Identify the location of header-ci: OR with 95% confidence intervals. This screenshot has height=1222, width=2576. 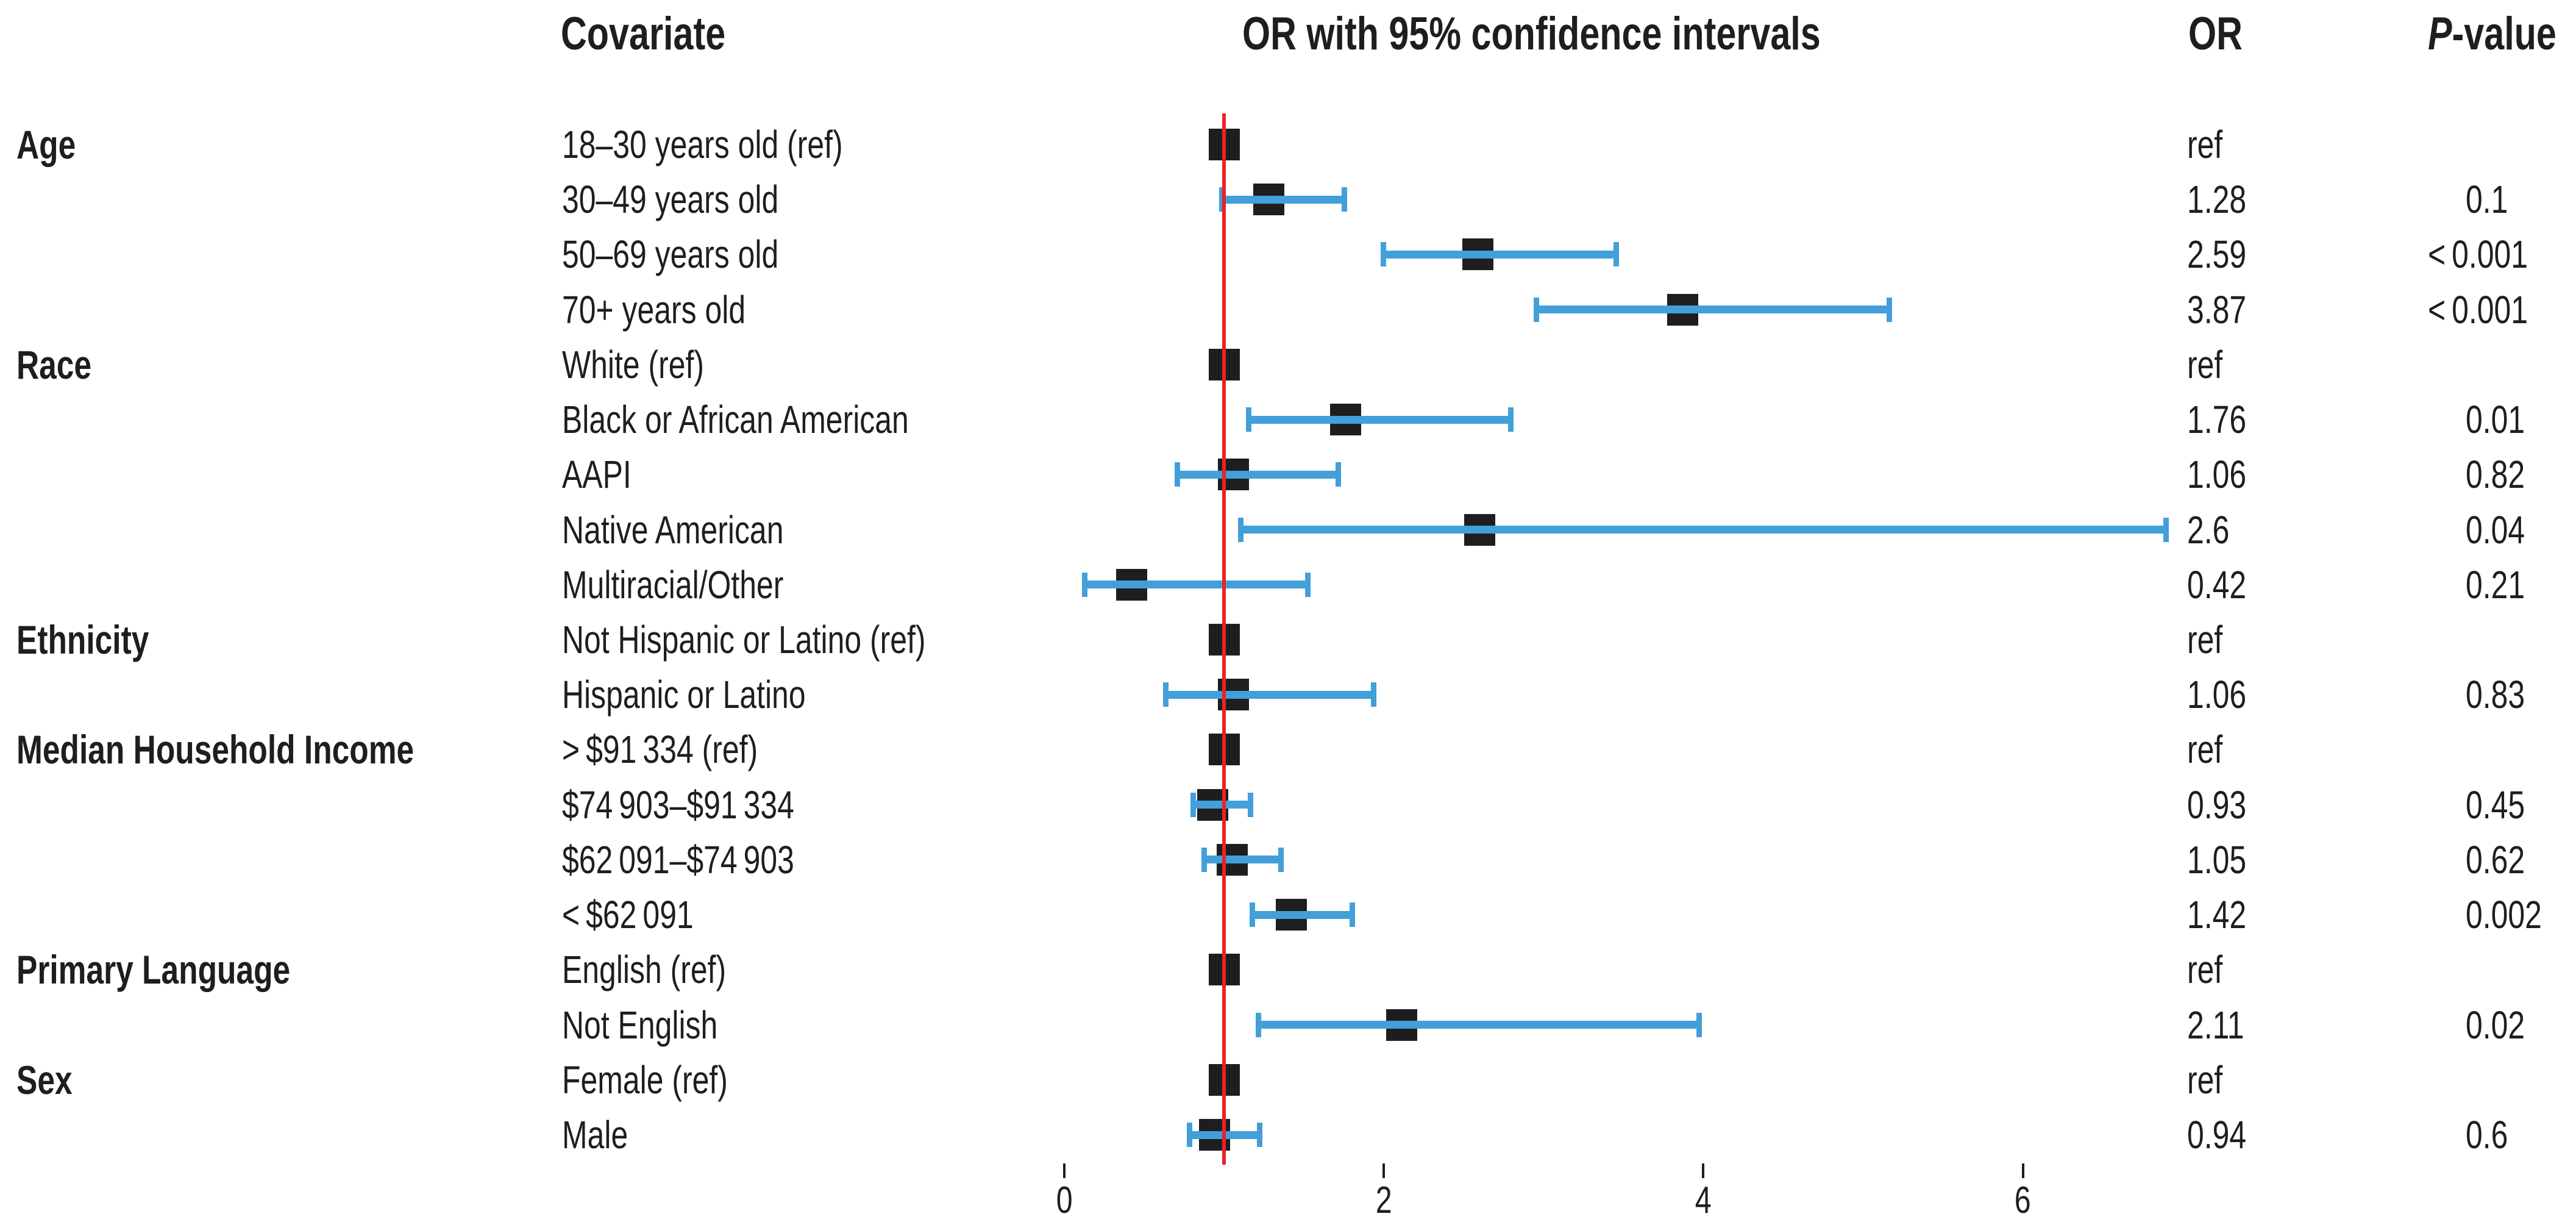
(1613, 34).